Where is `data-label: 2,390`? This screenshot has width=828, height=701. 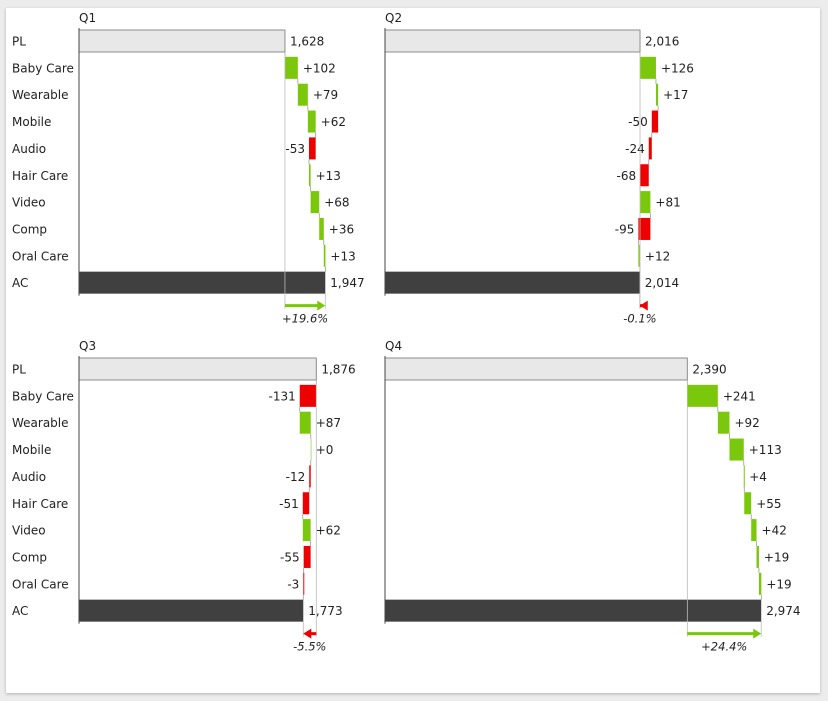
data-label: 2,390 is located at coordinates (709, 370).